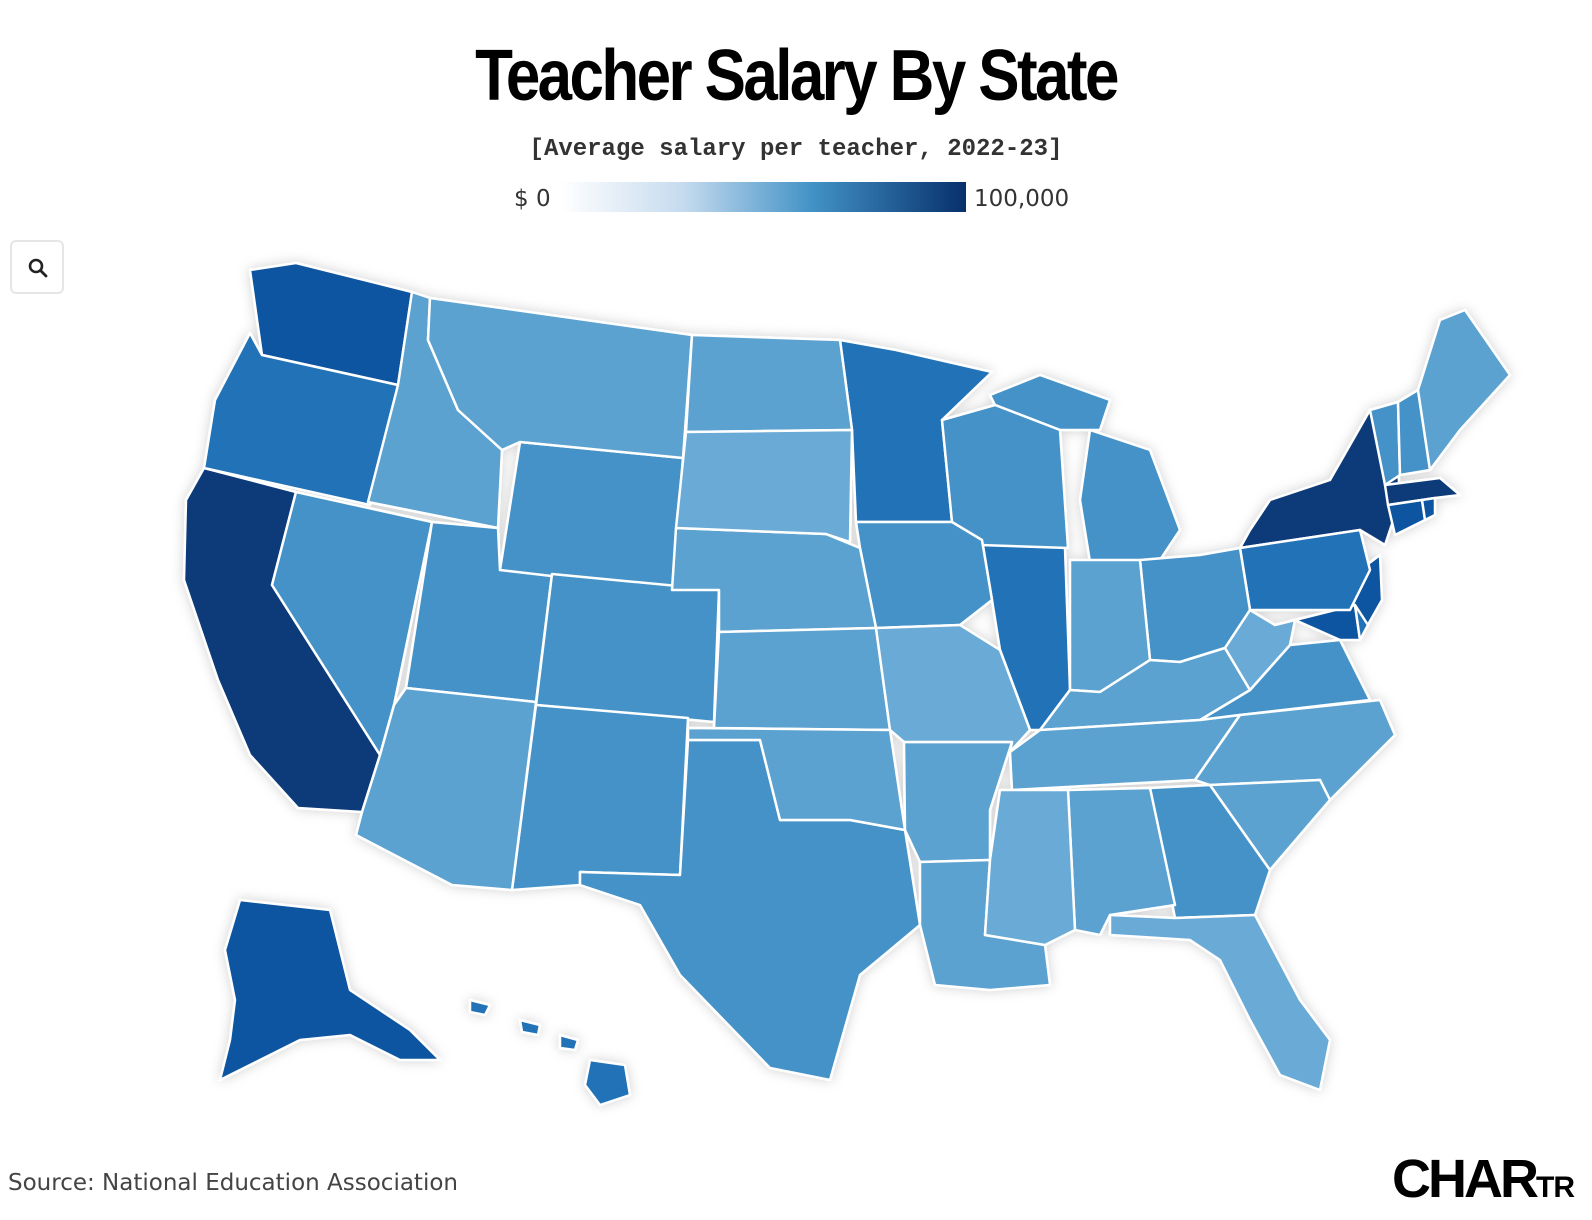  I want to click on state-hi, so click(550, 1052).